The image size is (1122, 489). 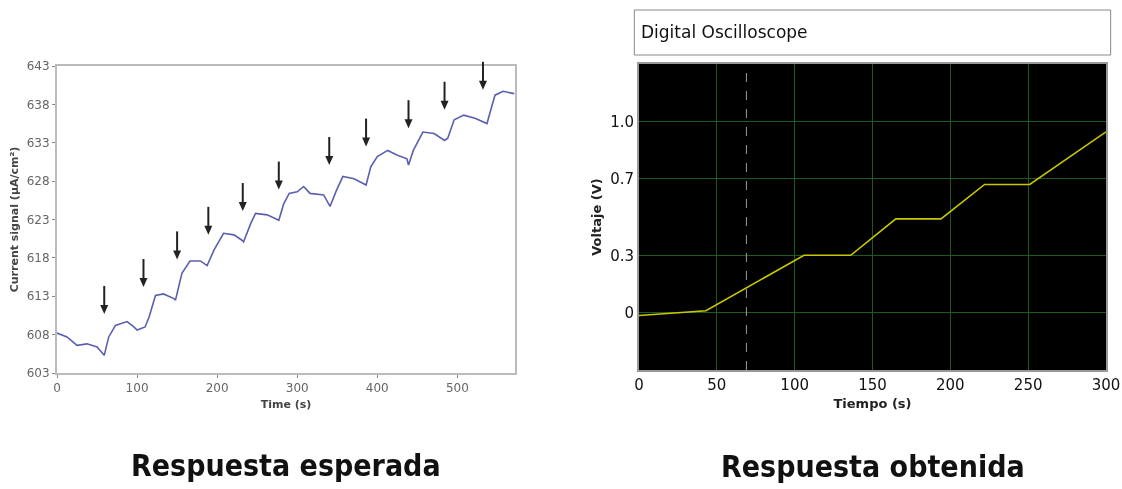 What do you see at coordinates (38, 181) in the screenshot?
I see `y-tick-label: 628` at bounding box center [38, 181].